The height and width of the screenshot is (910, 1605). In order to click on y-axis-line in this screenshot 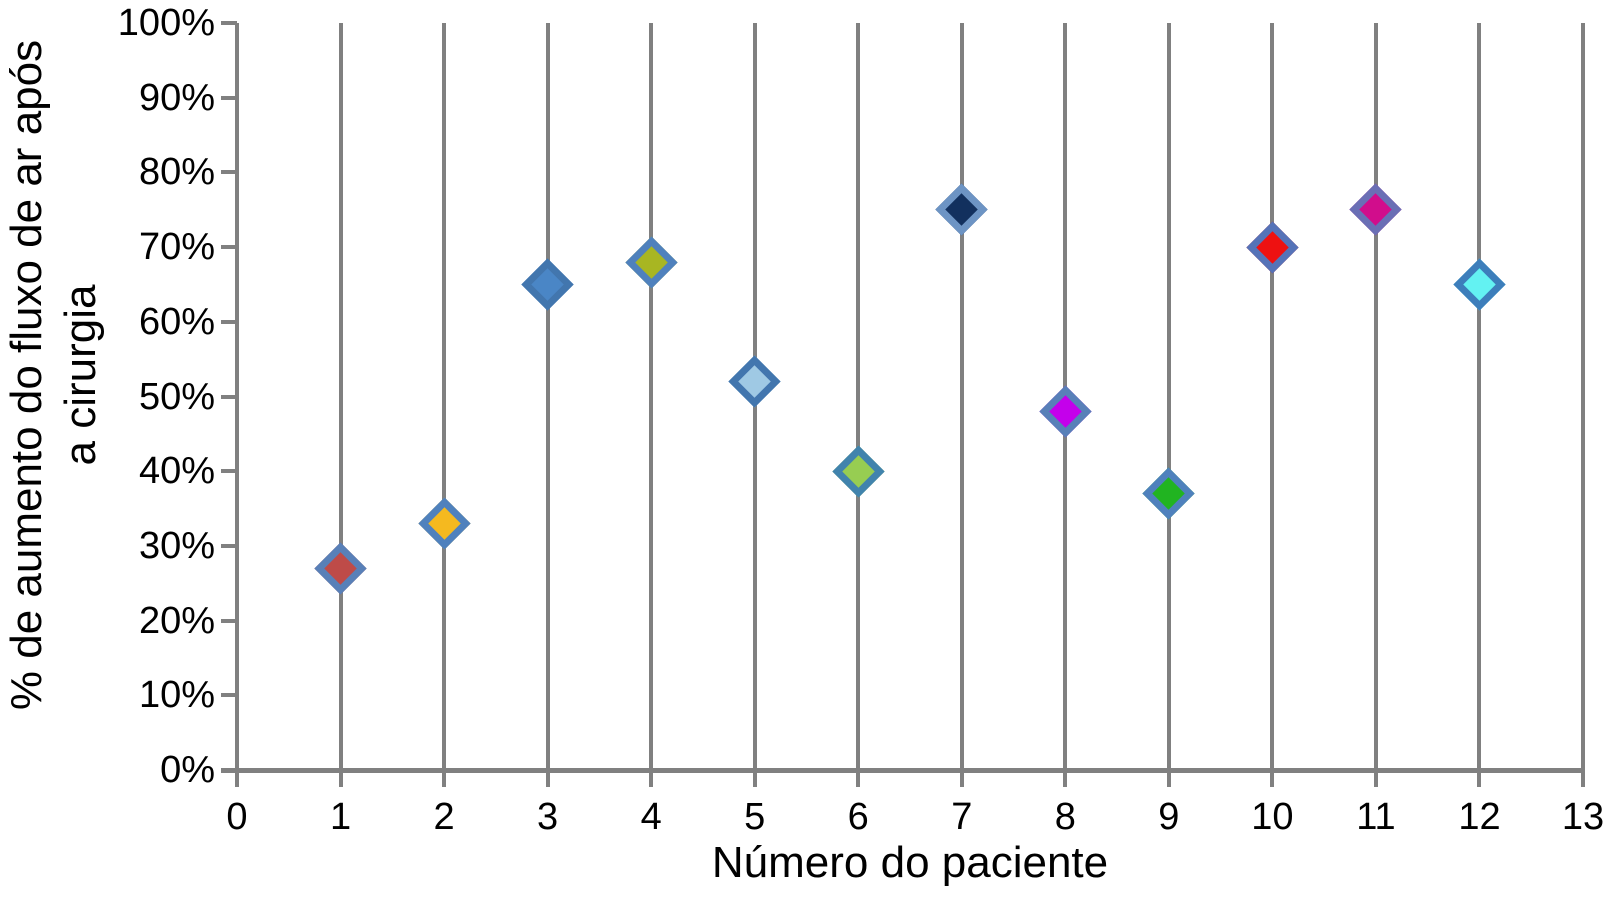, I will do `click(237, 404)`.